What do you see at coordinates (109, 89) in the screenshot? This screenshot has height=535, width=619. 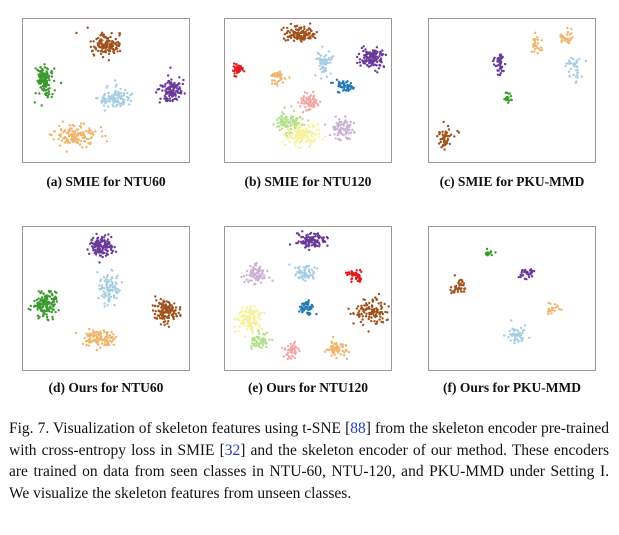 I see `scatter-points-a` at bounding box center [109, 89].